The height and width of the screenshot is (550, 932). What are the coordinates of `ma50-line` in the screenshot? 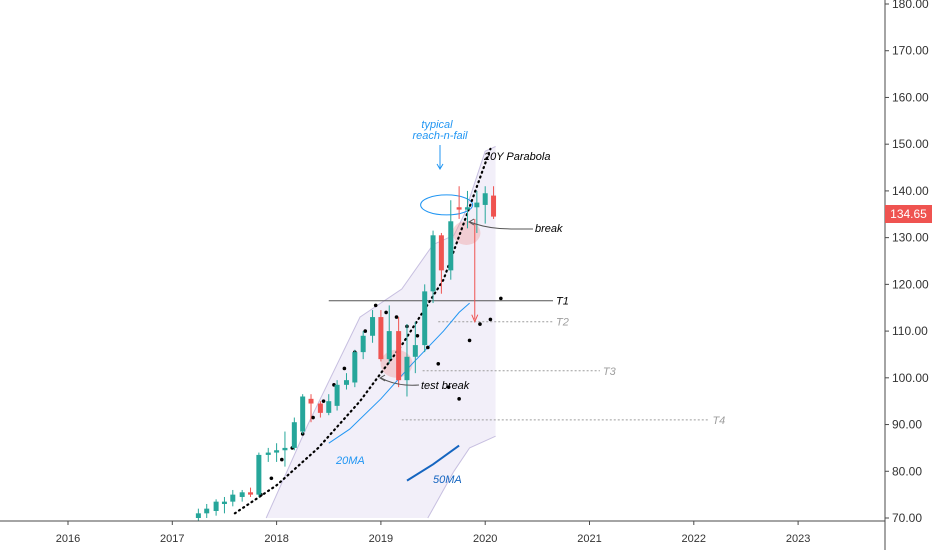 It's located at (433, 463).